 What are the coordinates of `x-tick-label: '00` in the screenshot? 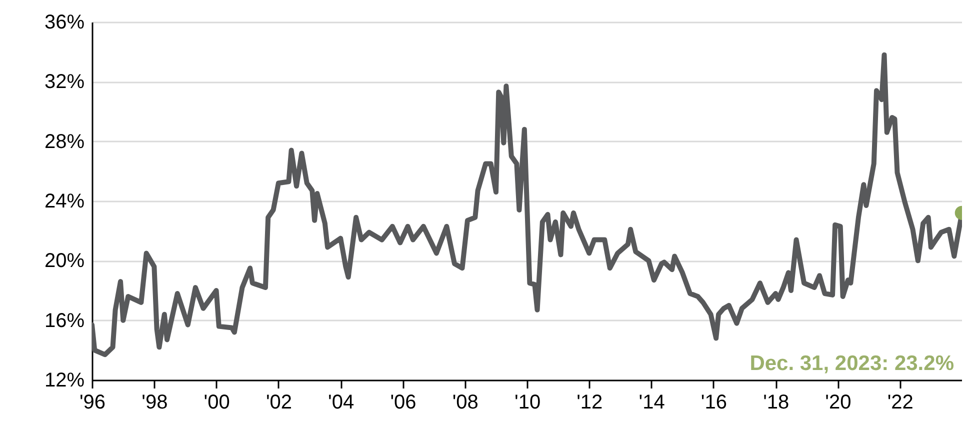 It's located at (217, 403).